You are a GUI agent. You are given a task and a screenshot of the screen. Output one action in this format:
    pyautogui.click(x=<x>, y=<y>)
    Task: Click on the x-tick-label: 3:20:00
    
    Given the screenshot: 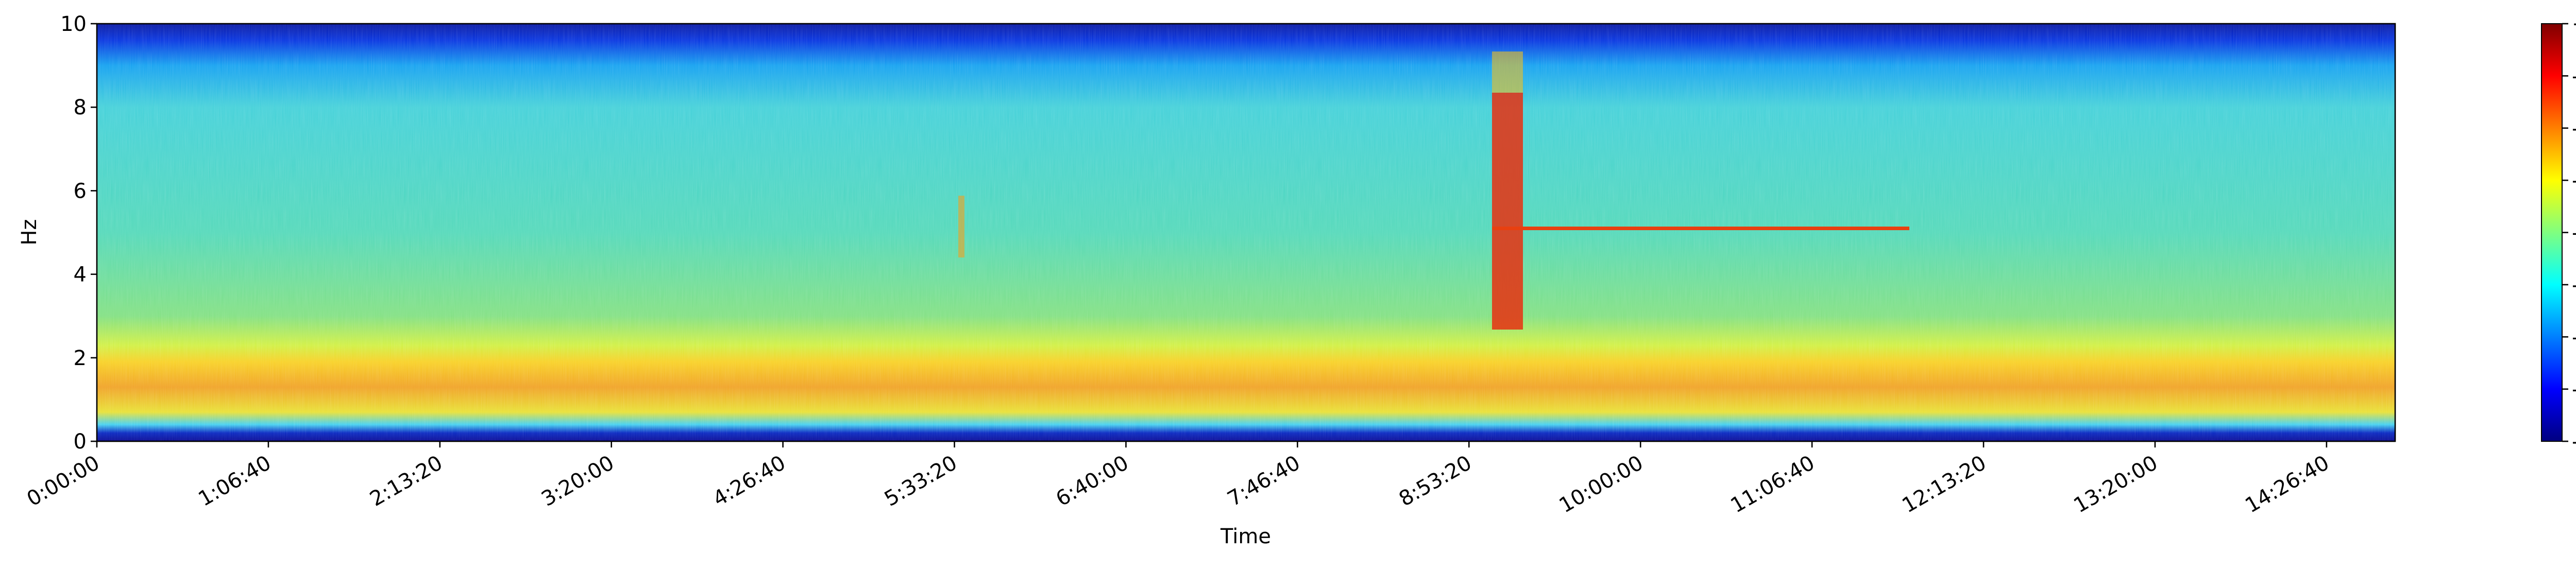 What is the action you would take?
    pyautogui.click(x=577, y=481)
    